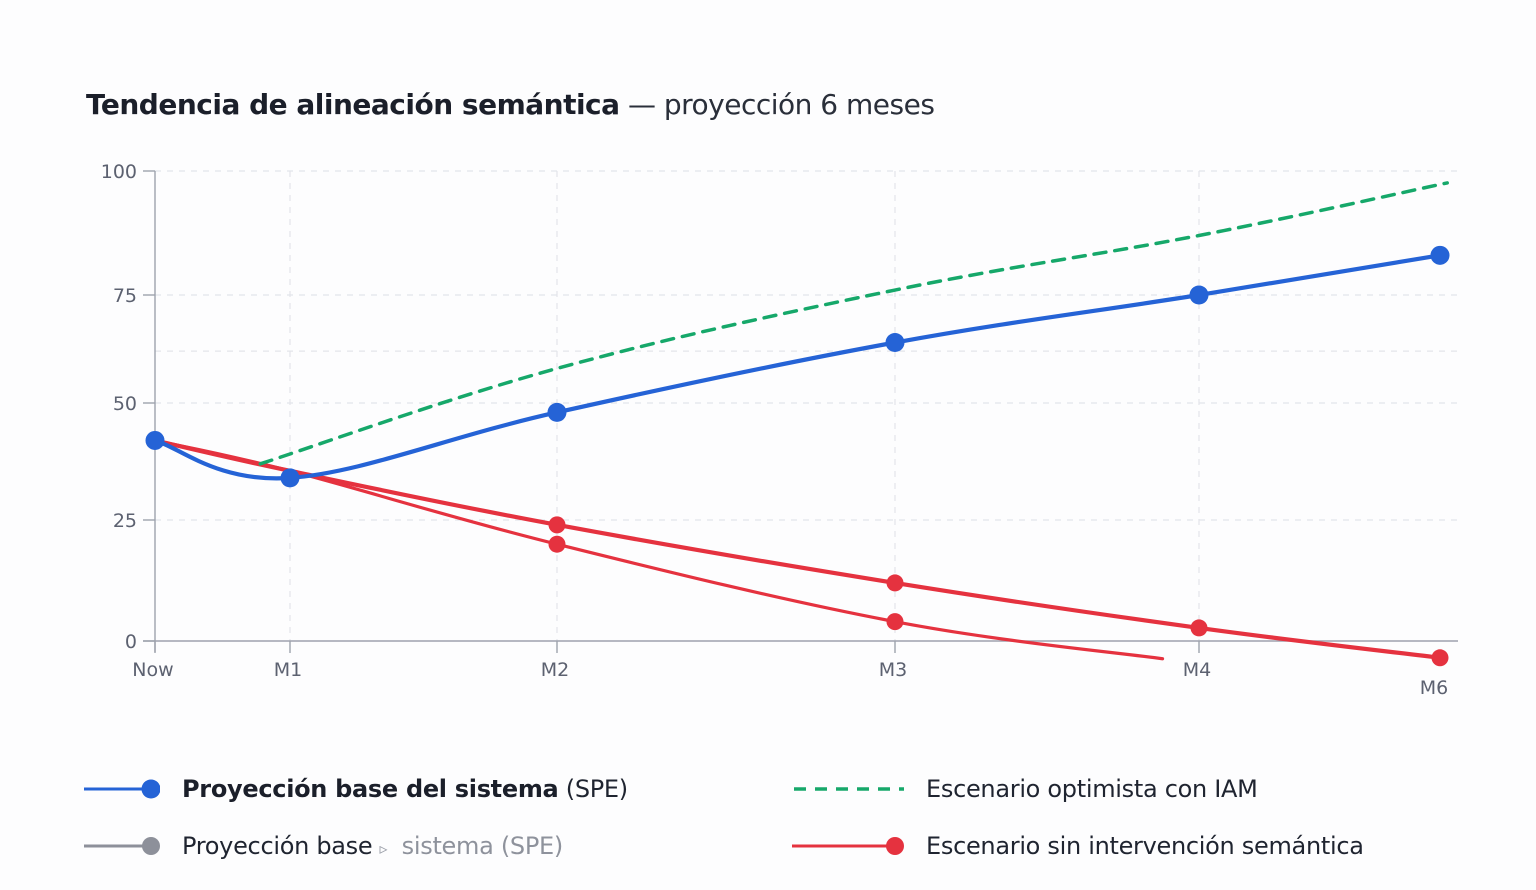  Describe the element at coordinates (288, 670) in the screenshot. I see `x-tick-label: M1` at that location.